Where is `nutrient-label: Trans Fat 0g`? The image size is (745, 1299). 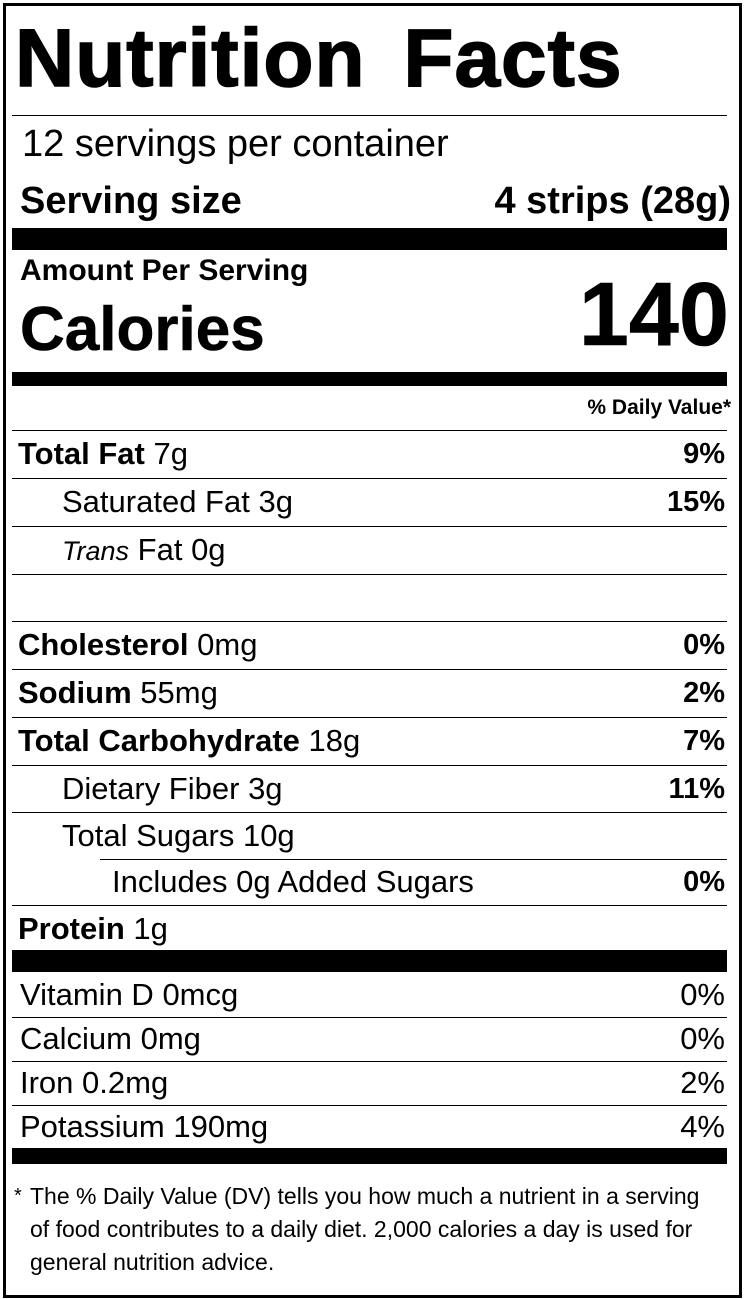 nutrient-label: Trans Fat 0g is located at coordinates (144, 549).